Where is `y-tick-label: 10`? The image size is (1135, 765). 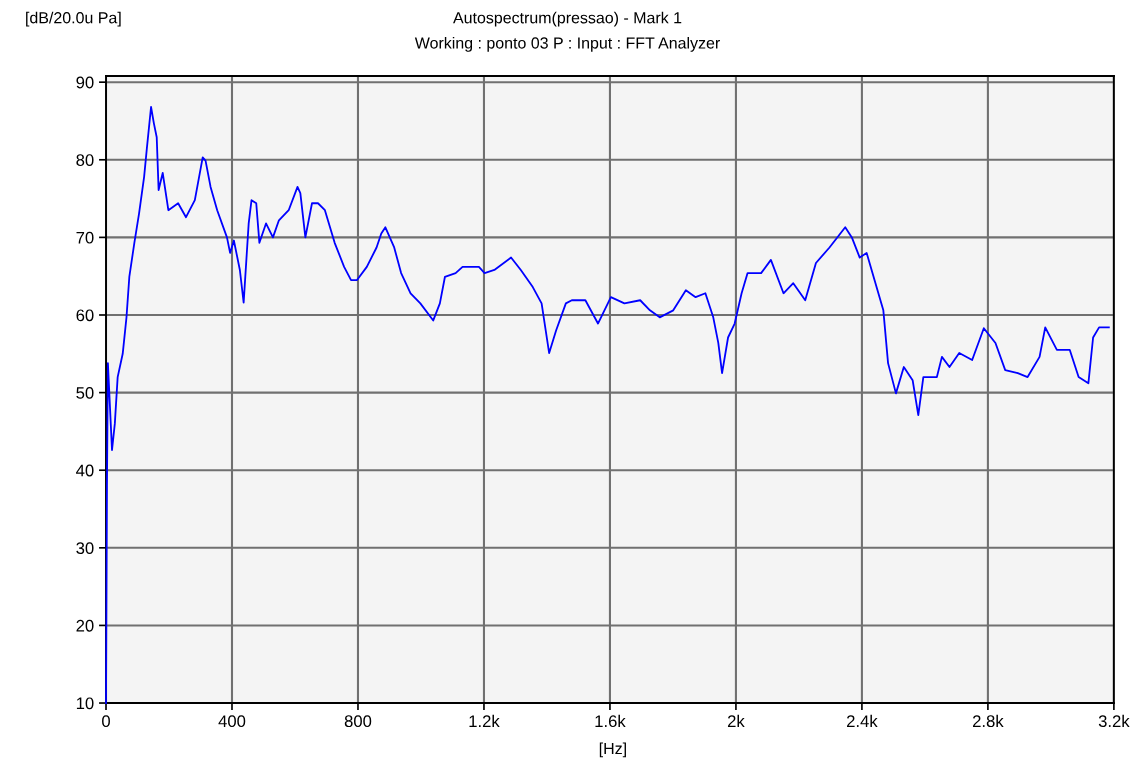 y-tick-label: 10 is located at coordinates (85, 703).